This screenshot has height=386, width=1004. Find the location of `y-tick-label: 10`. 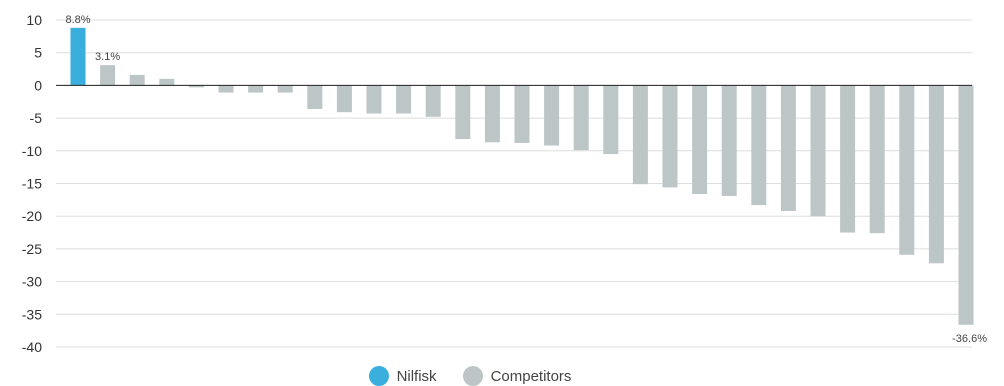

y-tick-label: 10 is located at coordinates (34, 20).